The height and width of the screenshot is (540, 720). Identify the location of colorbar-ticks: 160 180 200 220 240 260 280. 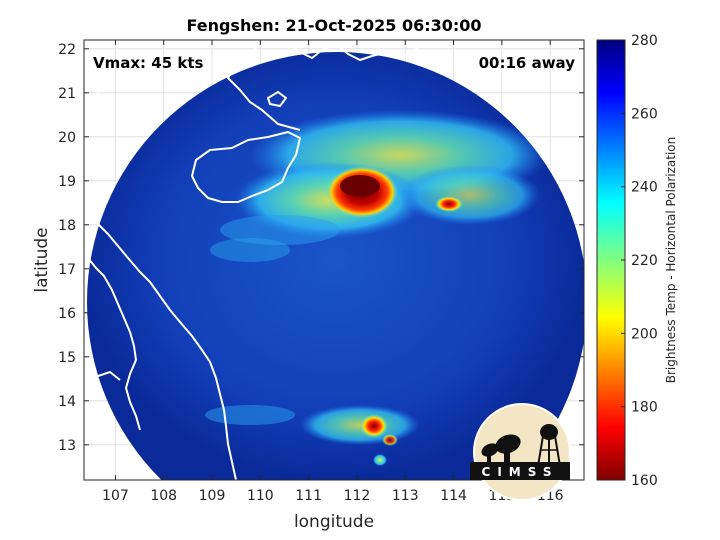
(639, 261).